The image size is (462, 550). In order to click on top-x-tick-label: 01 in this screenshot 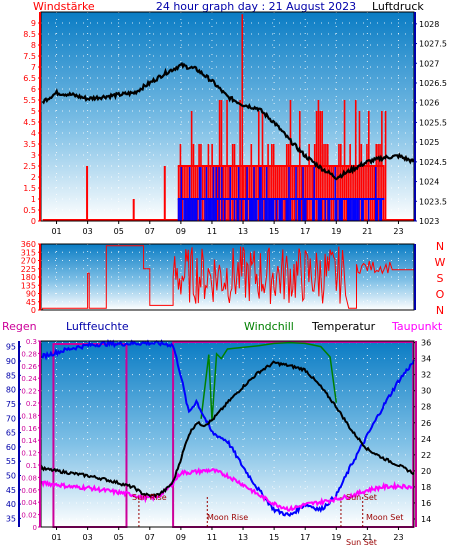, I will do `click(56, 231)`.